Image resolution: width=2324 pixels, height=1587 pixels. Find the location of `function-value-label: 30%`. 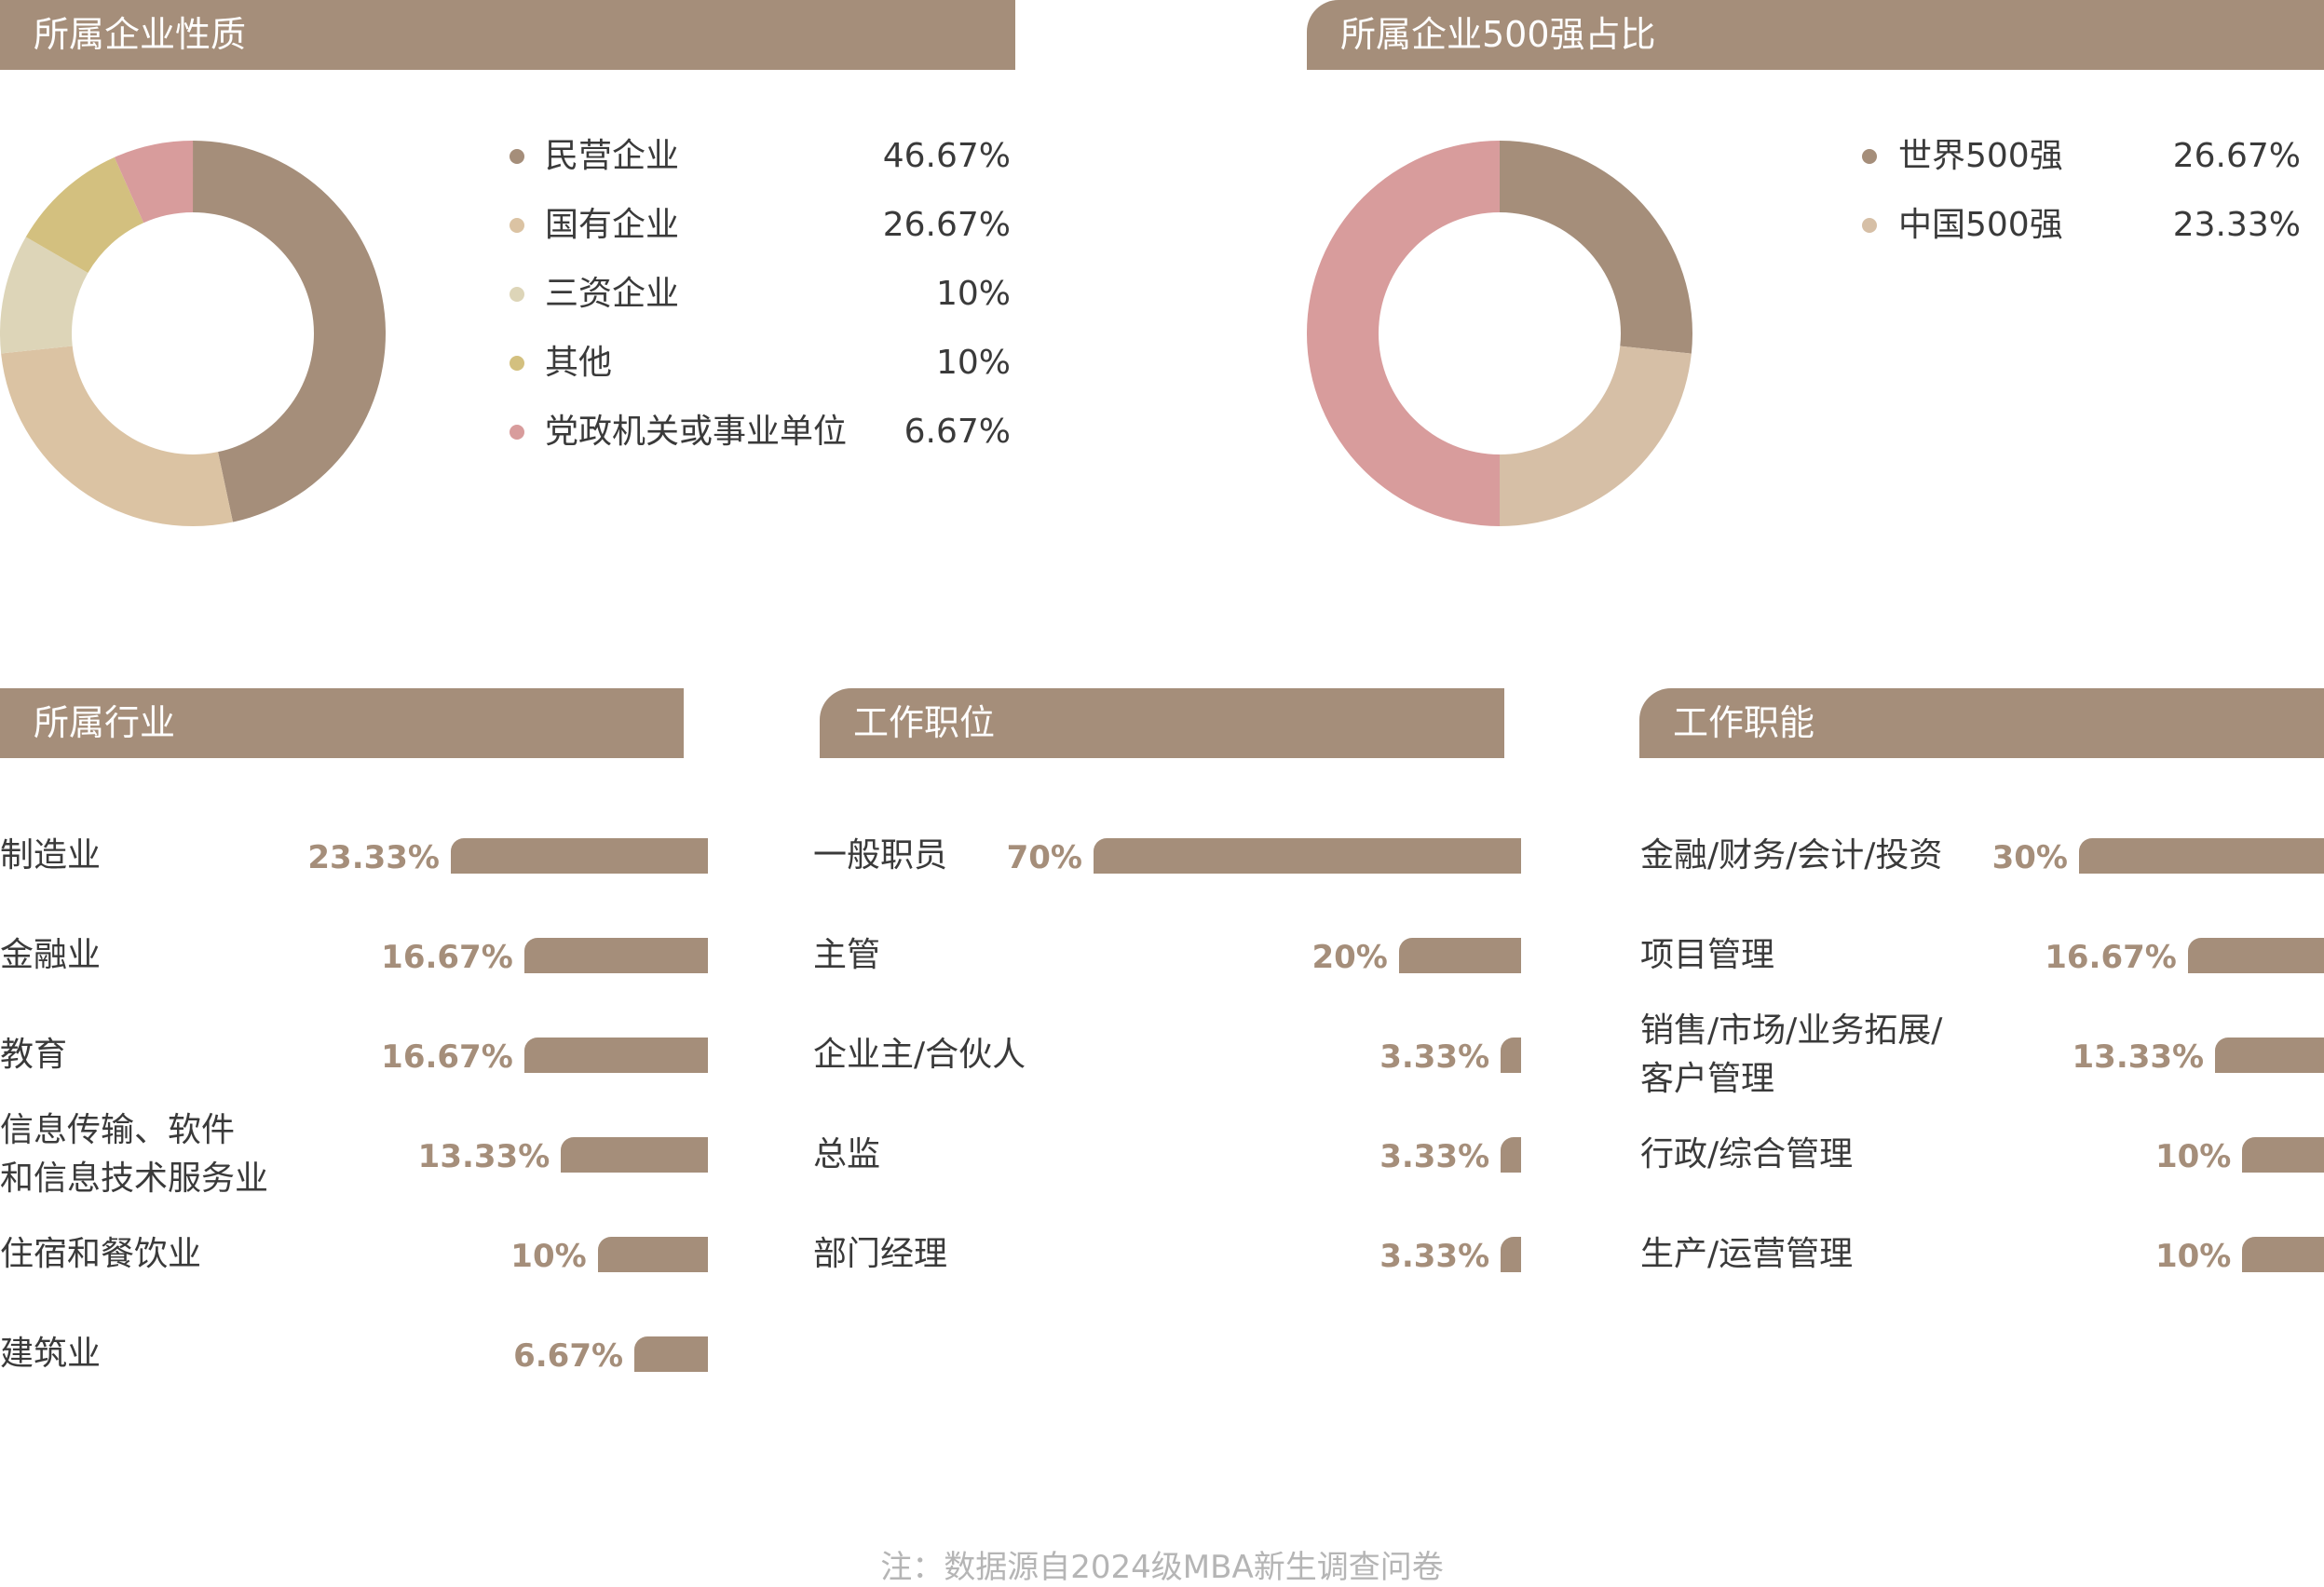

function-value-label: 30% is located at coordinates (2029, 858).